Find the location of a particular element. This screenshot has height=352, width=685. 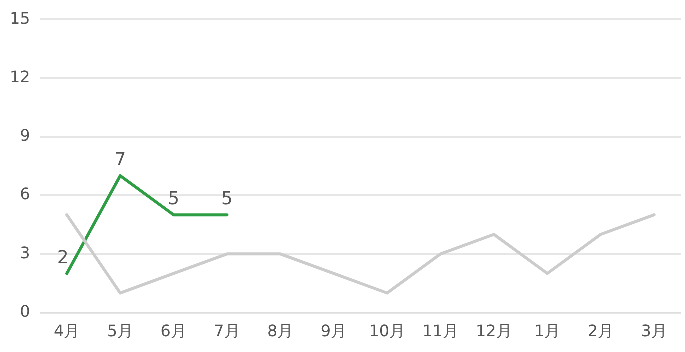

x-tick-label: 2月 is located at coordinates (601, 331).